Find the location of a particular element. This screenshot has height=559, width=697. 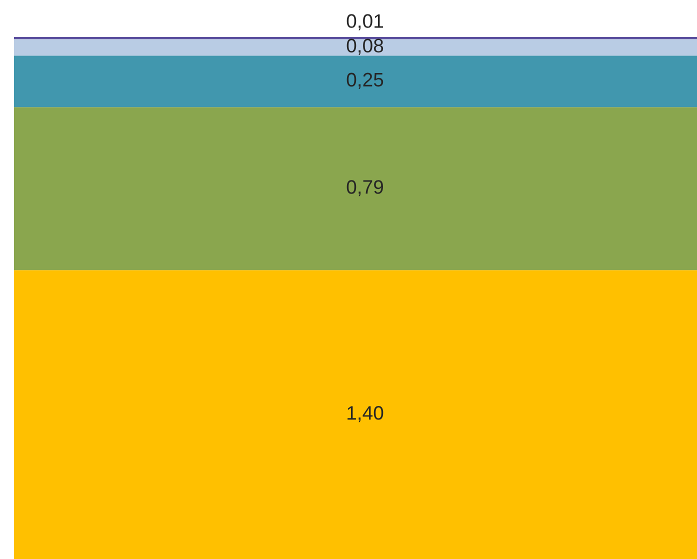

data-label: 1,40 is located at coordinates (366, 414).